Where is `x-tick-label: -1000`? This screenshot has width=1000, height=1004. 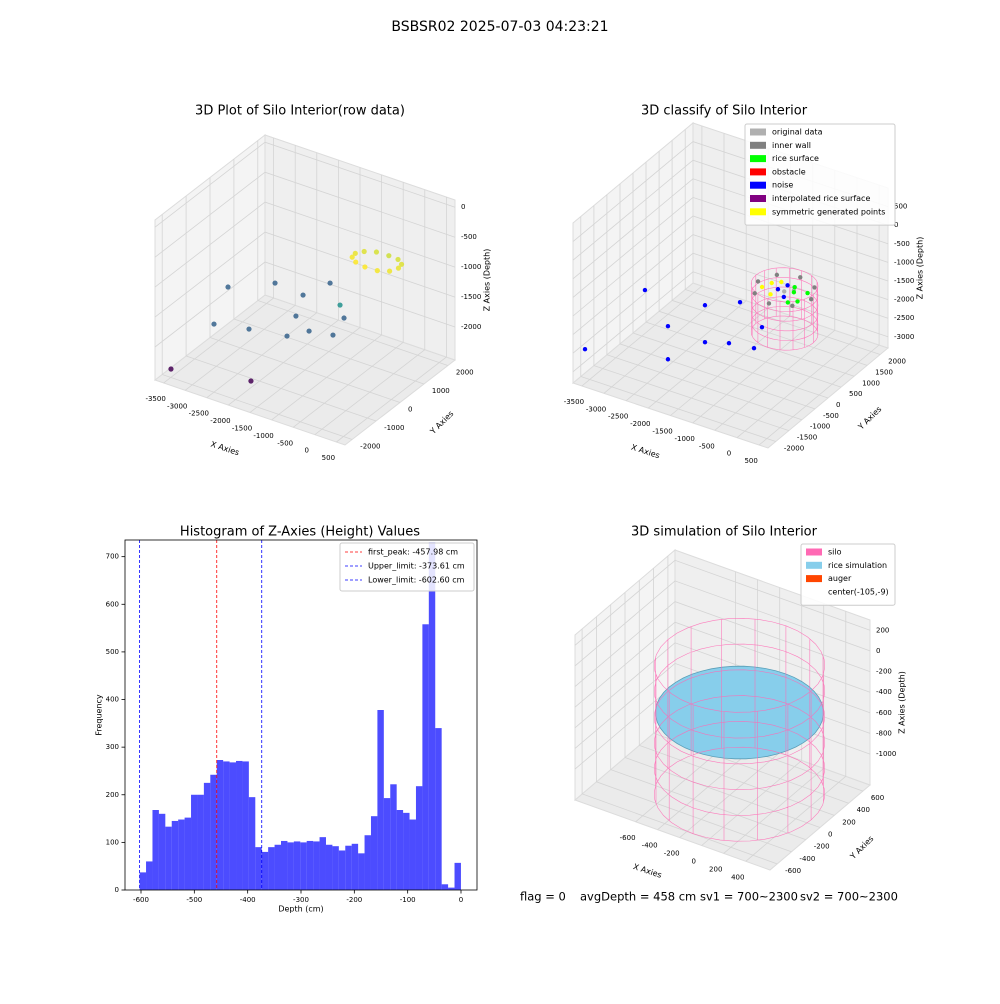 x-tick-label: -1000 is located at coordinates (263, 436).